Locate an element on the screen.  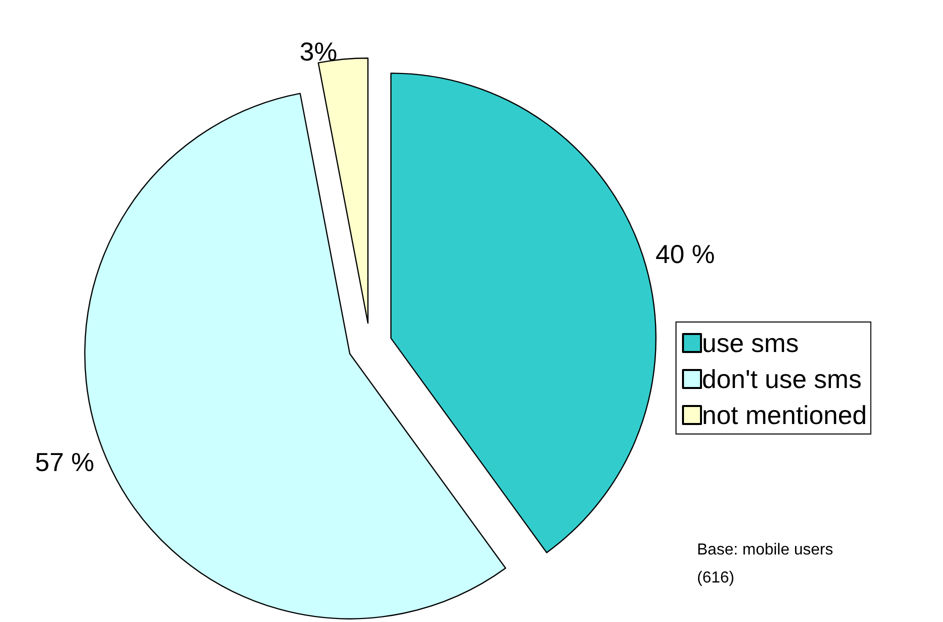
text: Base: mobile users (616) is located at coordinates (767, 564).